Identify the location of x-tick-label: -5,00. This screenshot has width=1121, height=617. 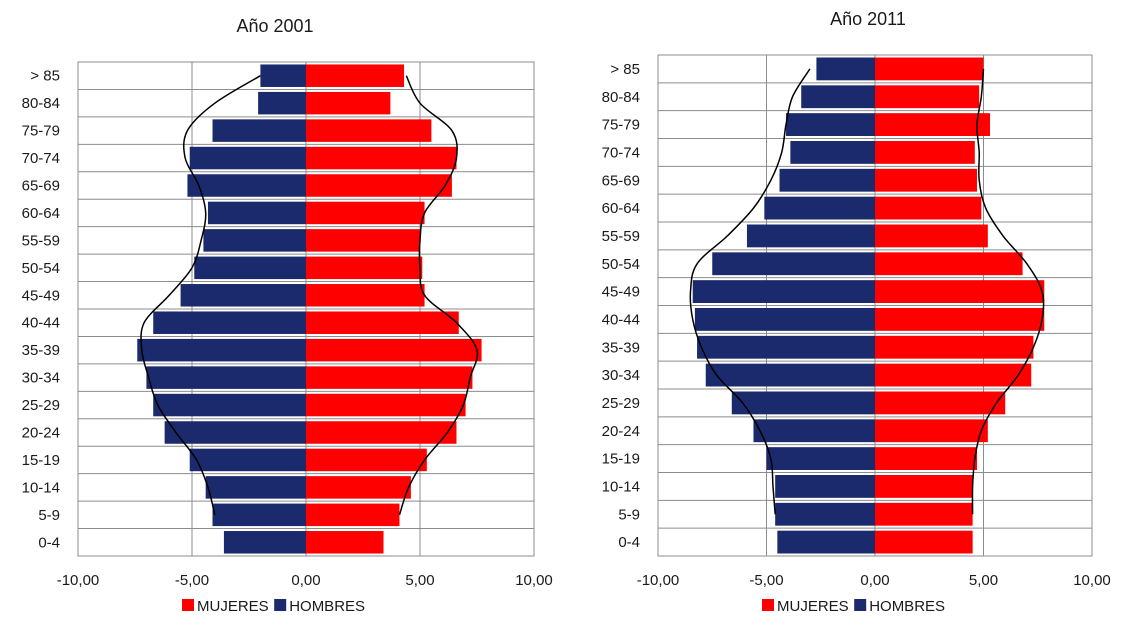
(192, 580).